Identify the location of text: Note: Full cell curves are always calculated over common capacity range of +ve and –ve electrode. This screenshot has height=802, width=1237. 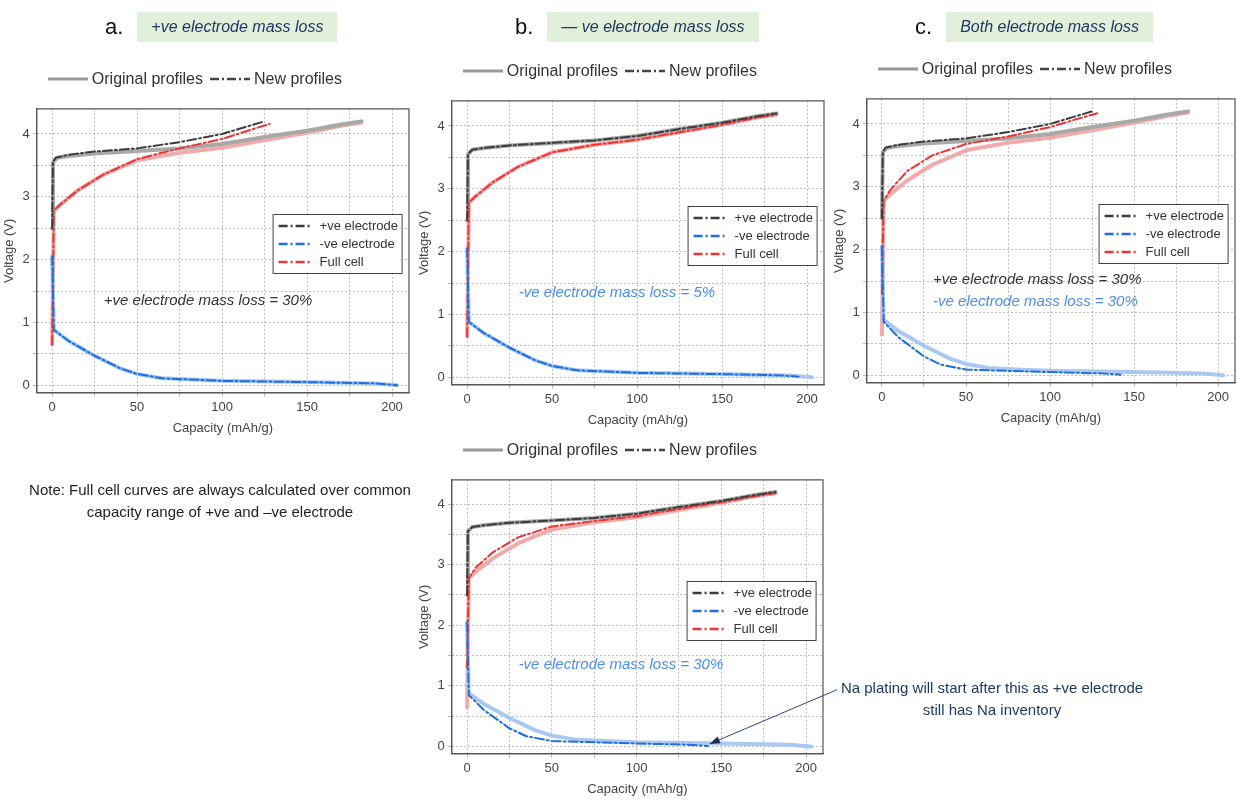
(220, 501).